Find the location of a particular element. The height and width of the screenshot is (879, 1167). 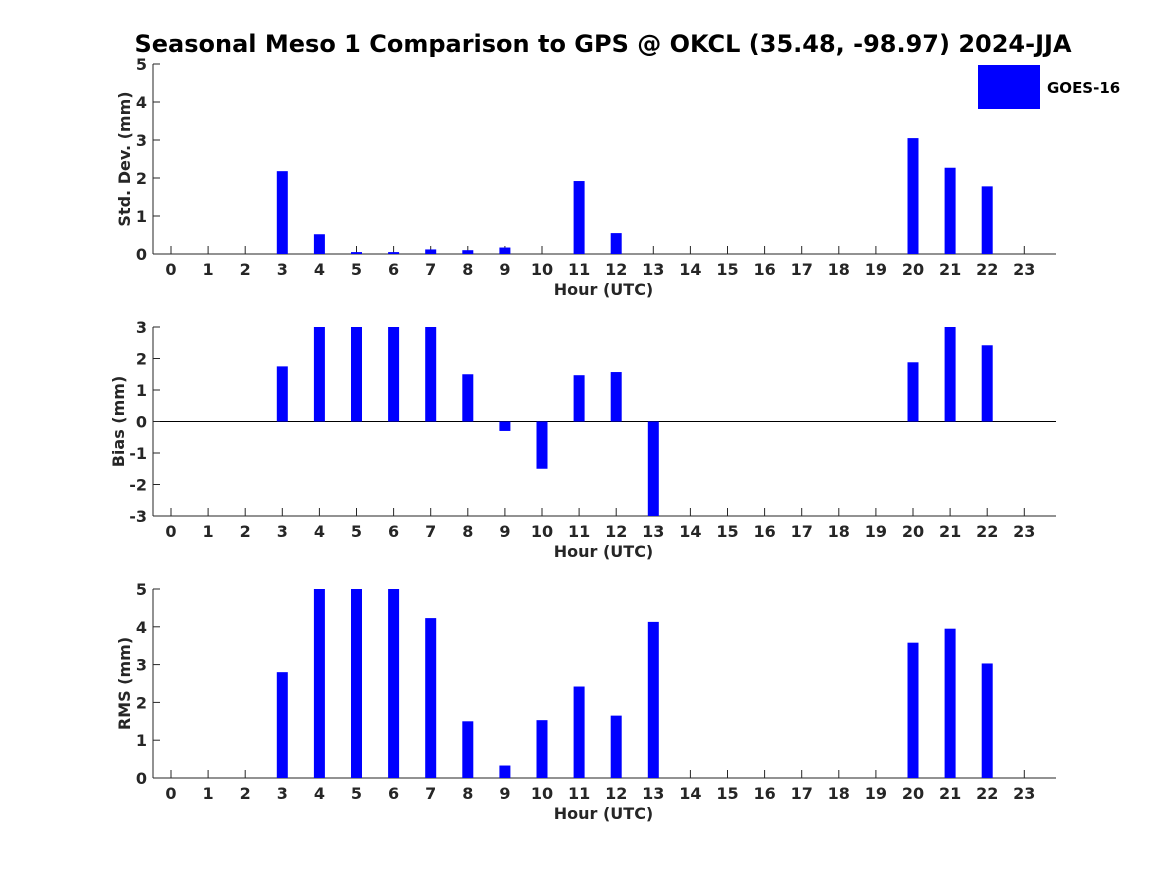

y-tick-label: 4 is located at coordinates (141, 627).